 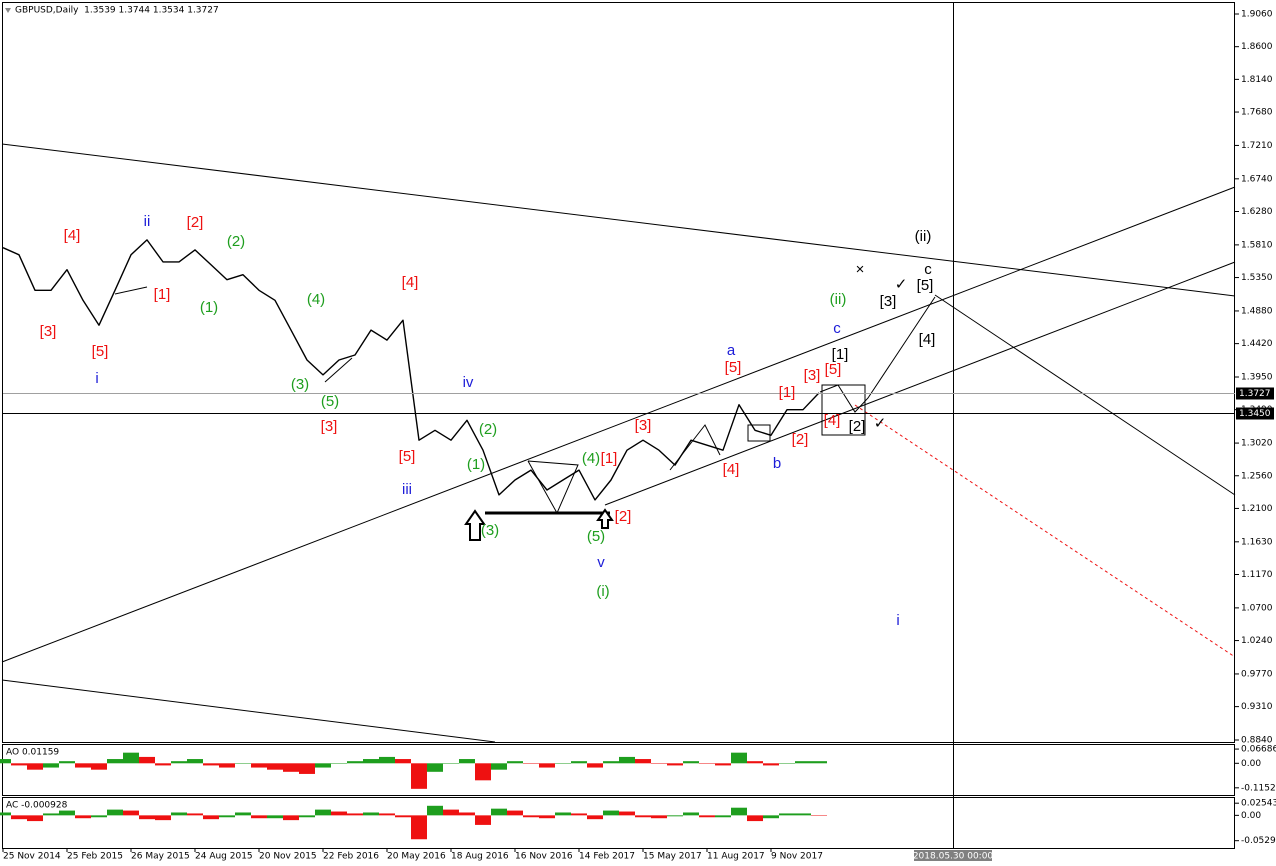 What do you see at coordinates (147, 221) in the screenshot?
I see `wave-label: ii` at bounding box center [147, 221].